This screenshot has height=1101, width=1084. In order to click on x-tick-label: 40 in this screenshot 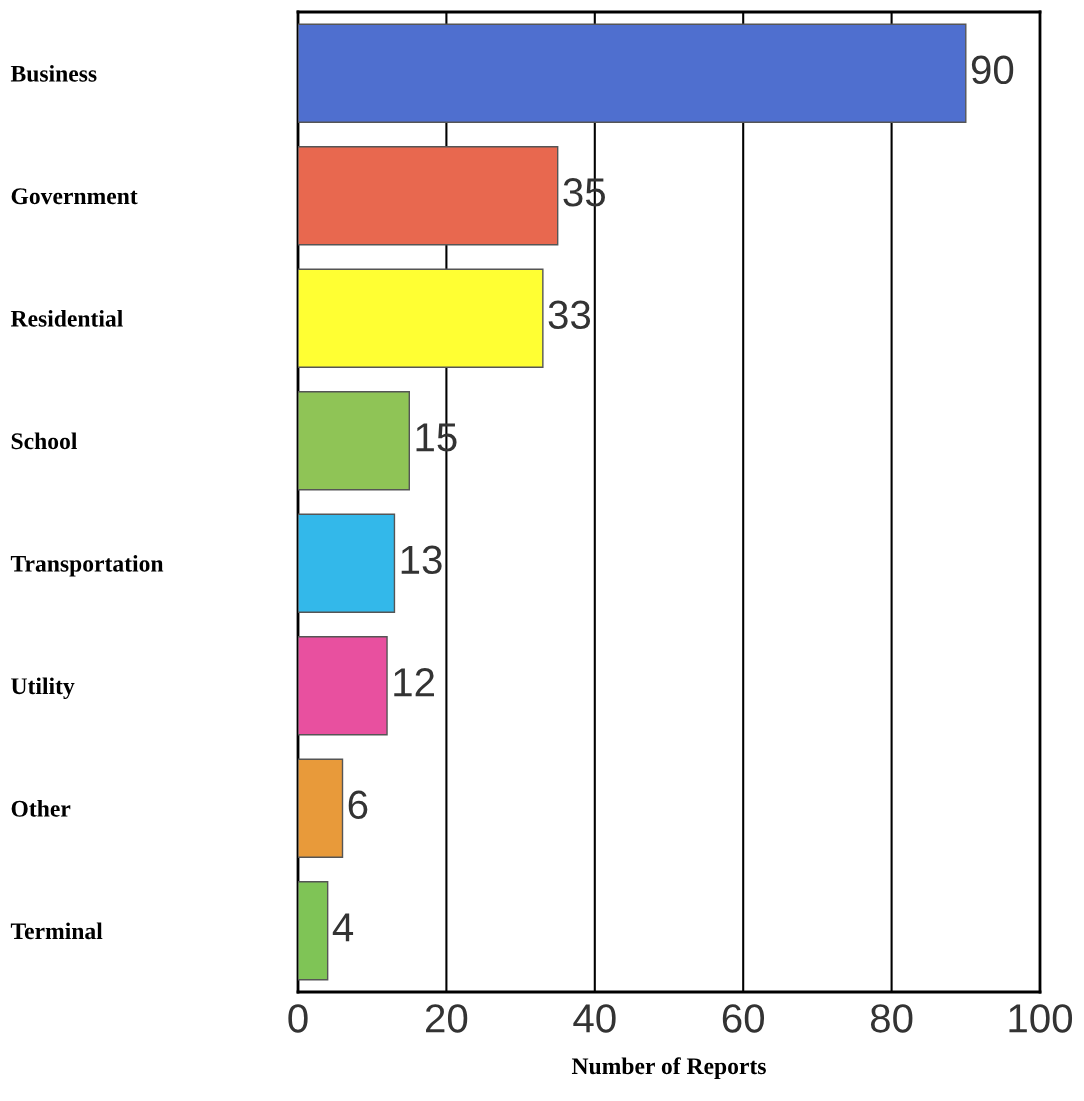, I will do `click(594, 1018)`.